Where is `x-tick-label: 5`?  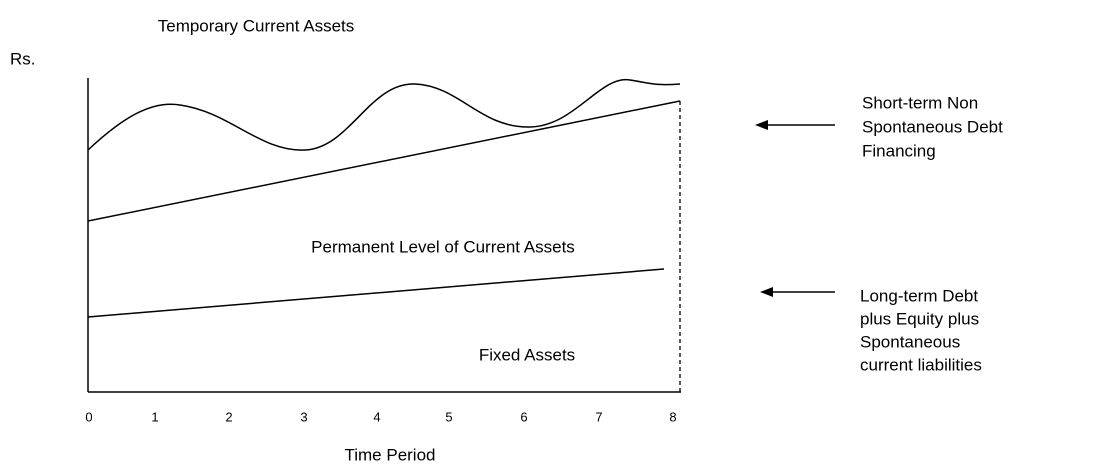 x-tick-label: 5 is located at coordinates (448, 416).